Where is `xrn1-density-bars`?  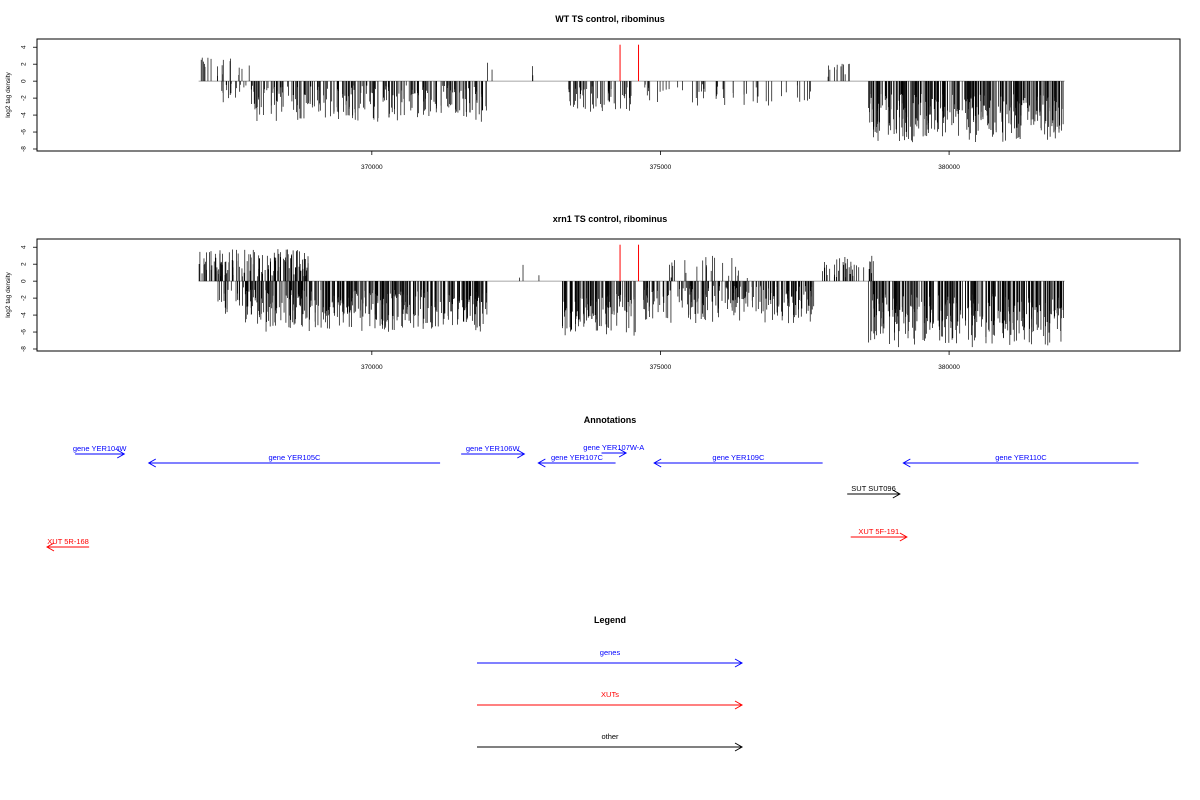 xrn1-density-bars is located at coordinates (631, 296).